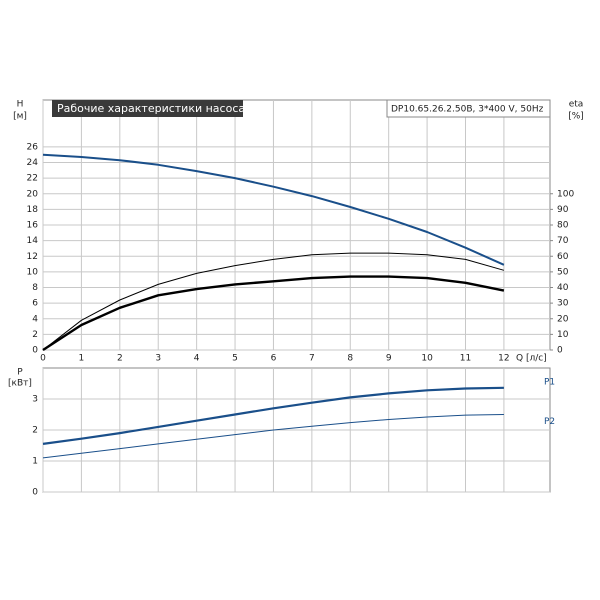  Describe the element at coordinates (563, 210) in the screenshot. I see `y2-tick-label: 90` at that location.